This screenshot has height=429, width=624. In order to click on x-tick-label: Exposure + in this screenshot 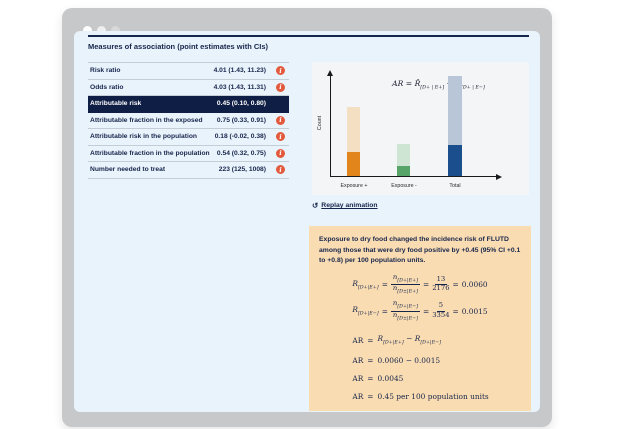, I will do `click(354, 186)`.